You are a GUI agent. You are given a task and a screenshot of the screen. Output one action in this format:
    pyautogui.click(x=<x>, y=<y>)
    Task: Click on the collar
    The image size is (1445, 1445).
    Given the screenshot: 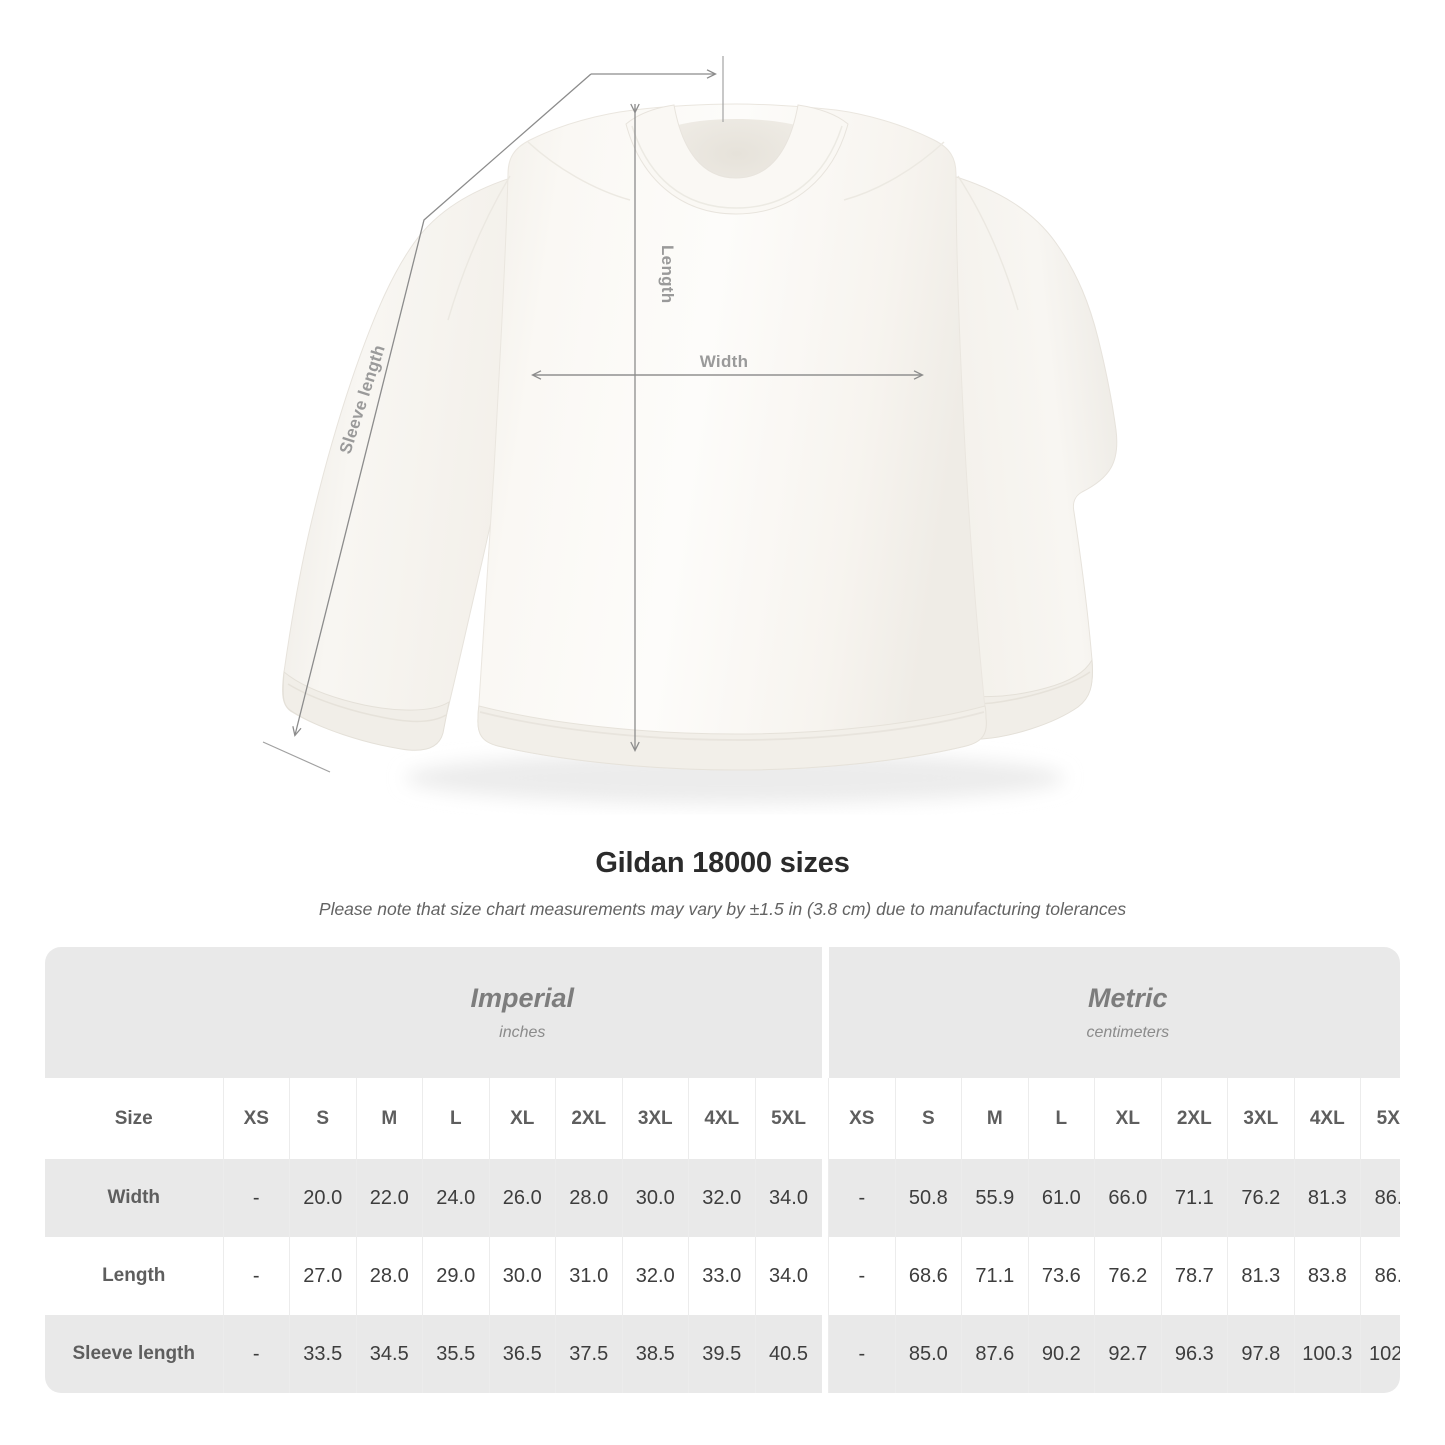 What is the action you would take?
    pyautogui.click(x=737, y=159)
    